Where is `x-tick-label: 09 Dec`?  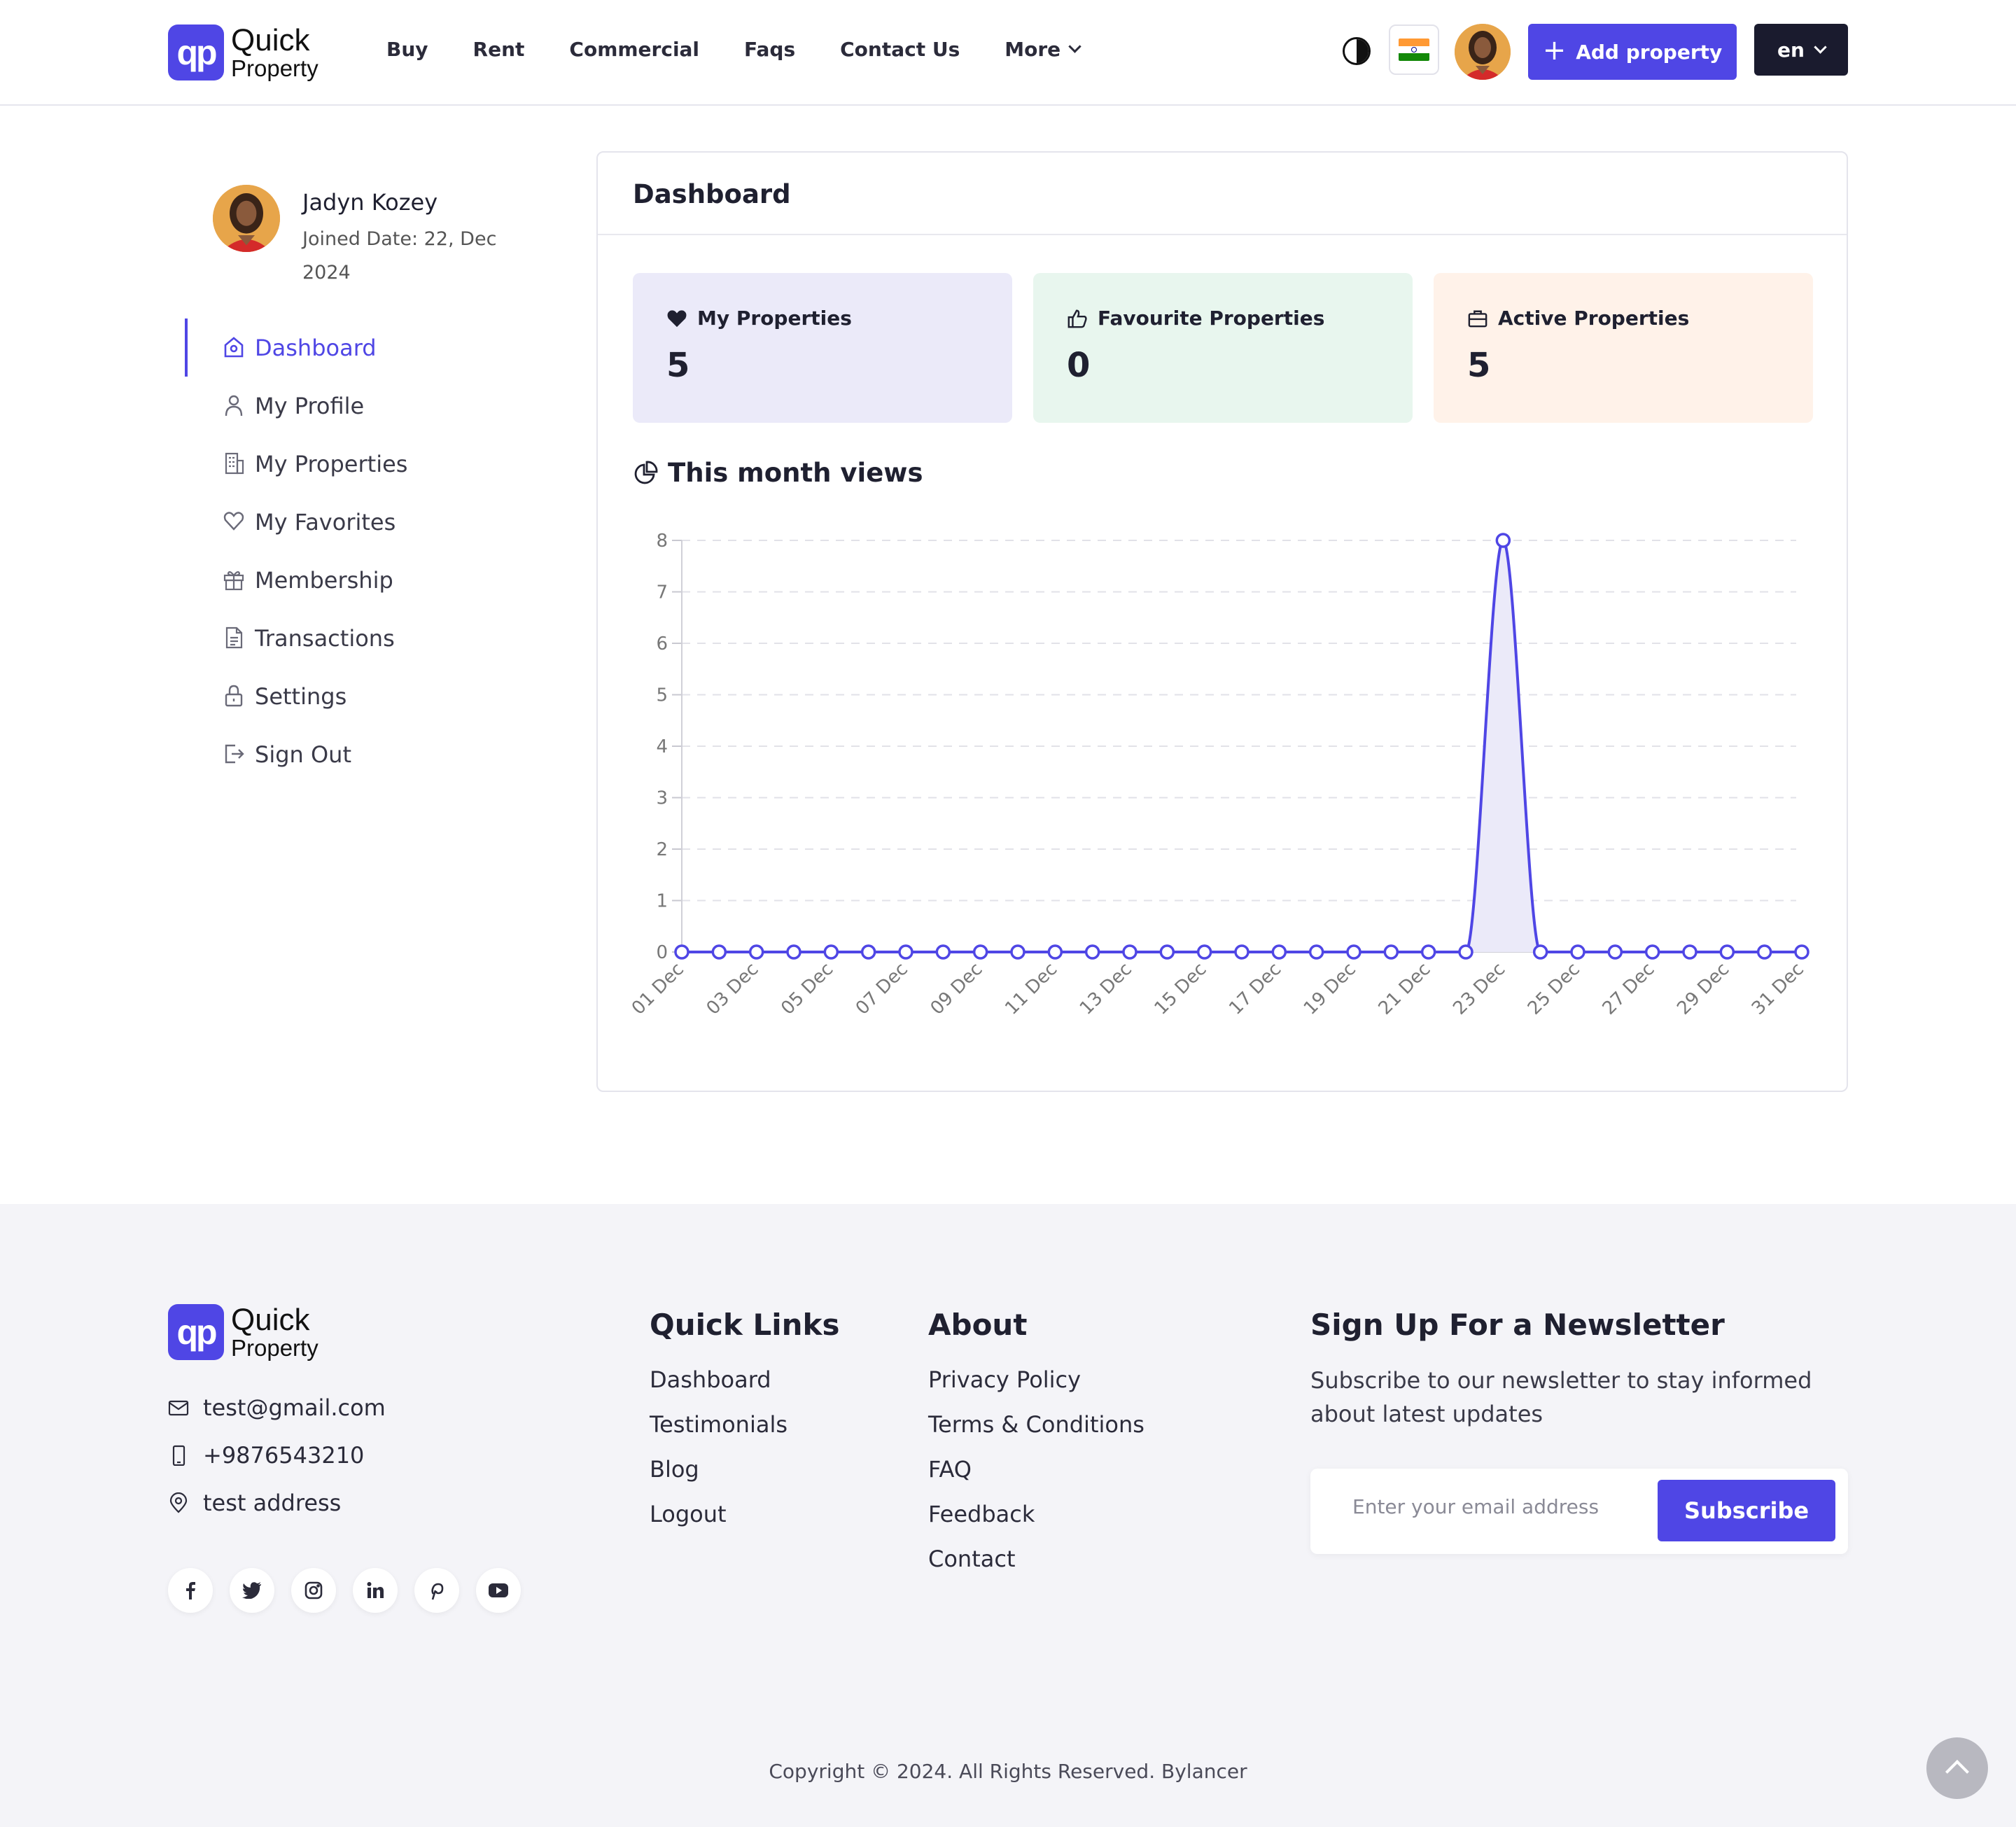 x-tick-label: 09 Dec is located at coordinates (957, 989).